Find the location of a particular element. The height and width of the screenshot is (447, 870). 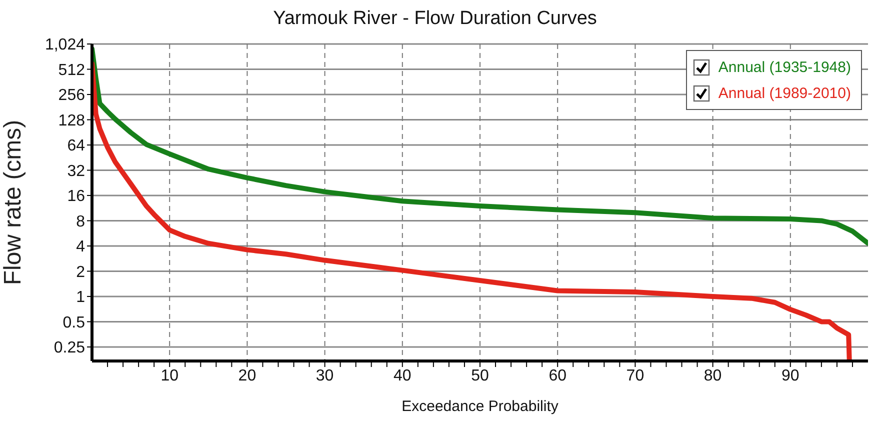

y-tick-label: 16 is located at coordinates (76, 197).